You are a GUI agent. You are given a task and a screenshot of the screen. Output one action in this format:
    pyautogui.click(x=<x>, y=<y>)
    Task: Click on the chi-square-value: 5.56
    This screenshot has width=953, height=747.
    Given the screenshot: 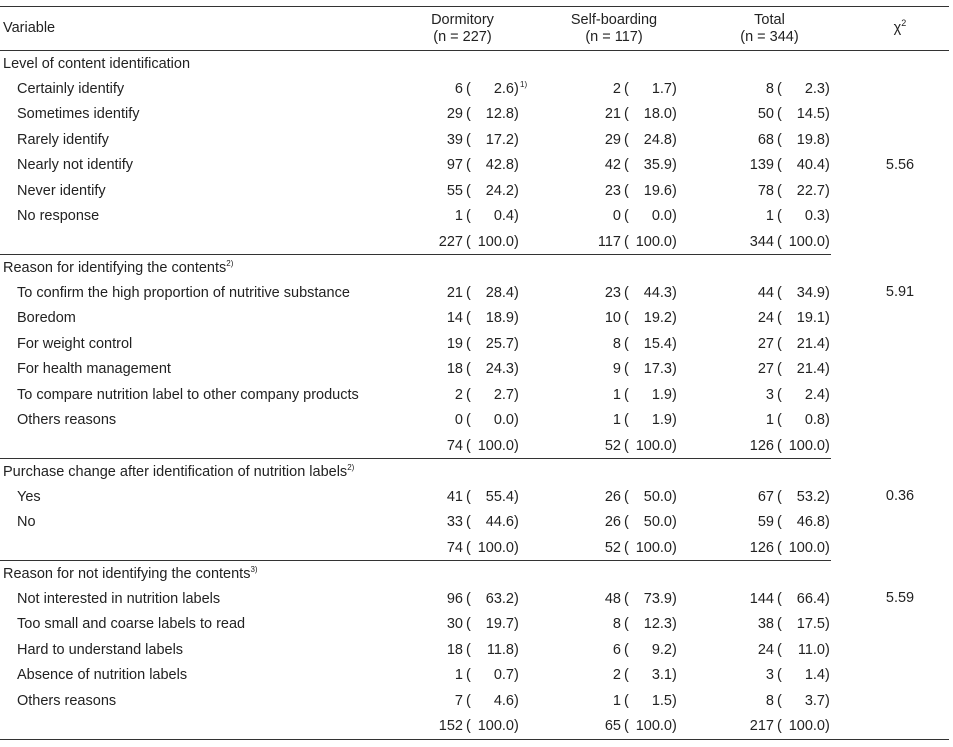 What is the action you would take?
    pyautogui.click(x=890, y=165)
    